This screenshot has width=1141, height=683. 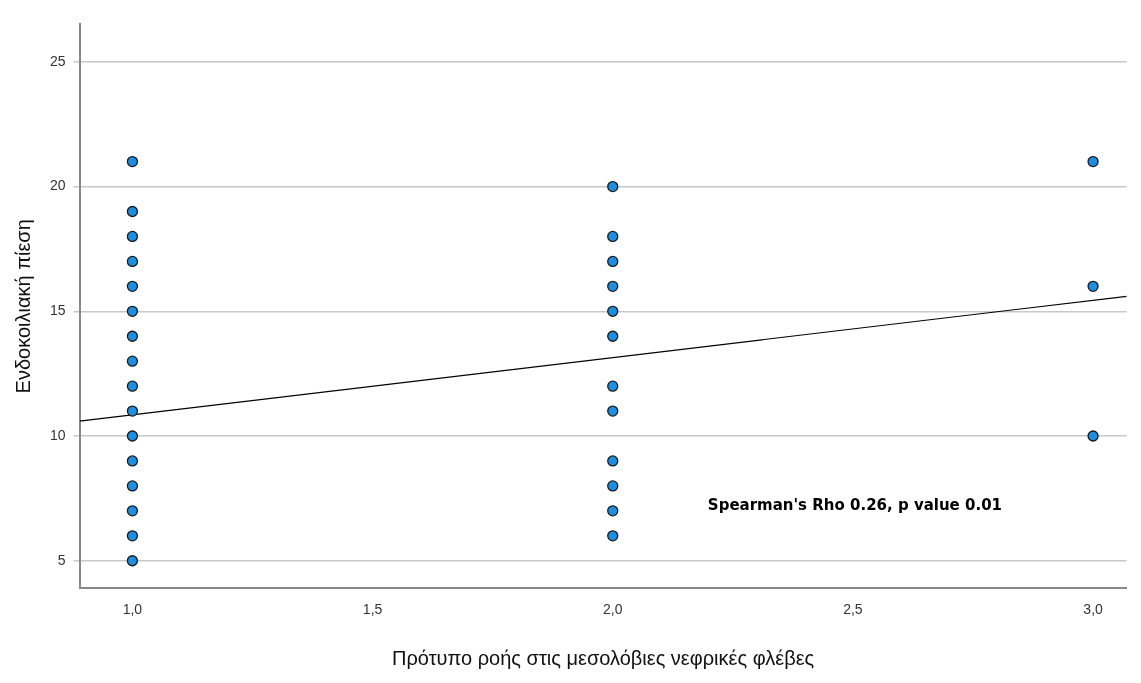 I want to click on y-tick-label: 15, so click(x=57, y=310).